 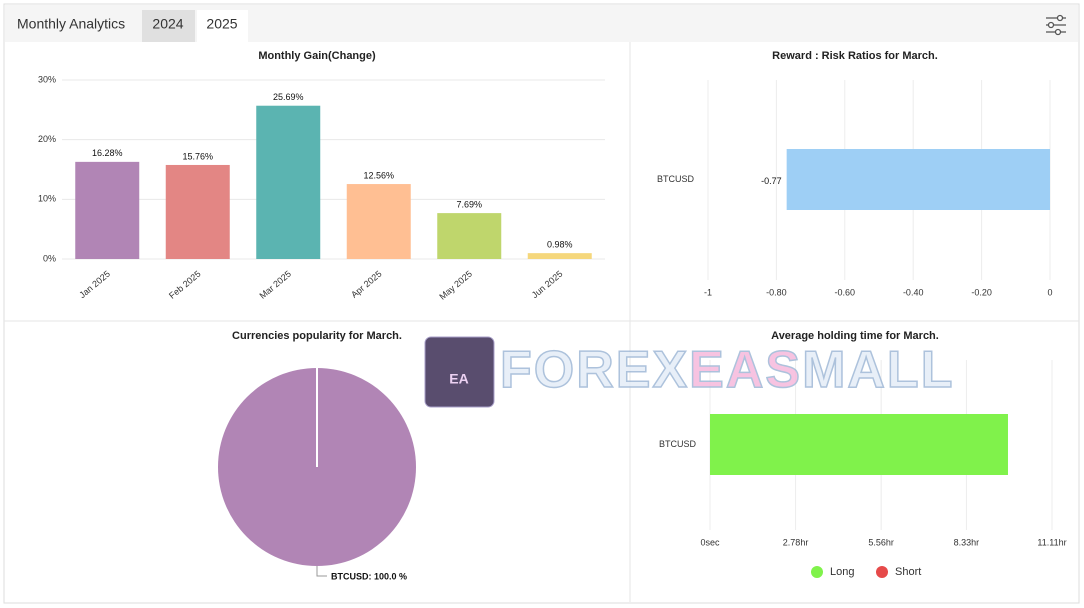 What do you see at coordinates (913, 292) in the screenshot?
I see `x-tick-label: -0.40` at bounding box center [913, 292].